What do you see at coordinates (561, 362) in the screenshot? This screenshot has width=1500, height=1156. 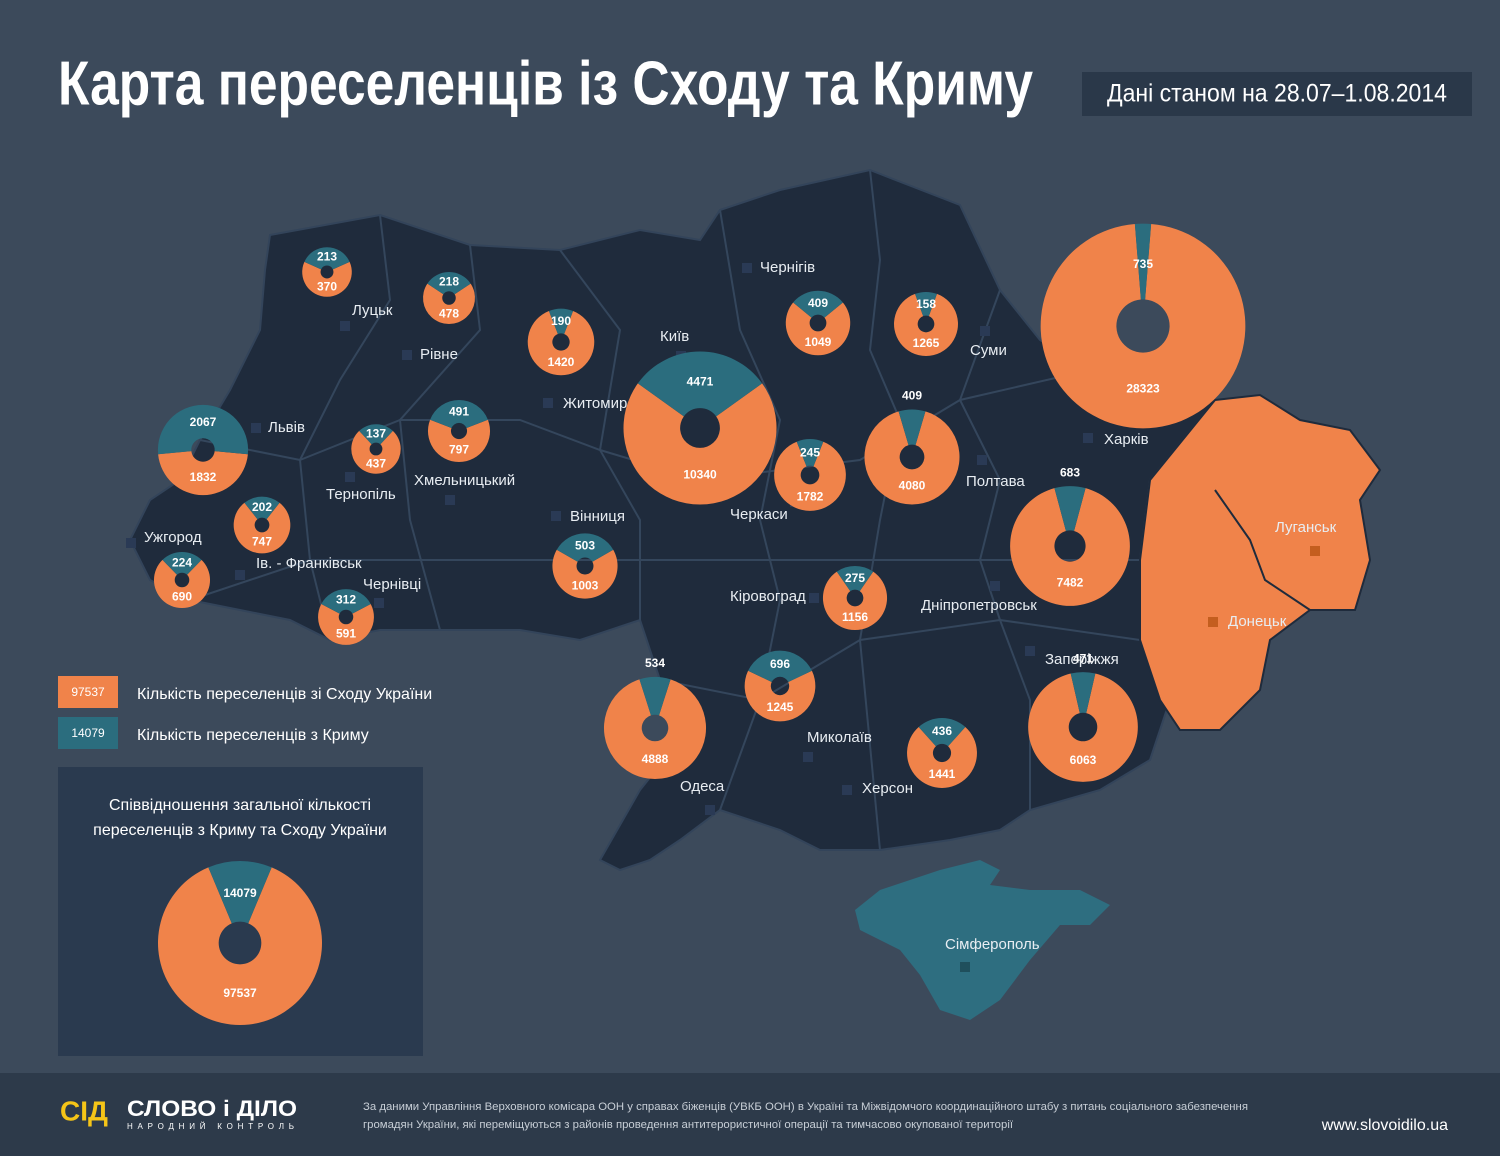 I see `east-value: 1420` at bounding box center [561, 362].